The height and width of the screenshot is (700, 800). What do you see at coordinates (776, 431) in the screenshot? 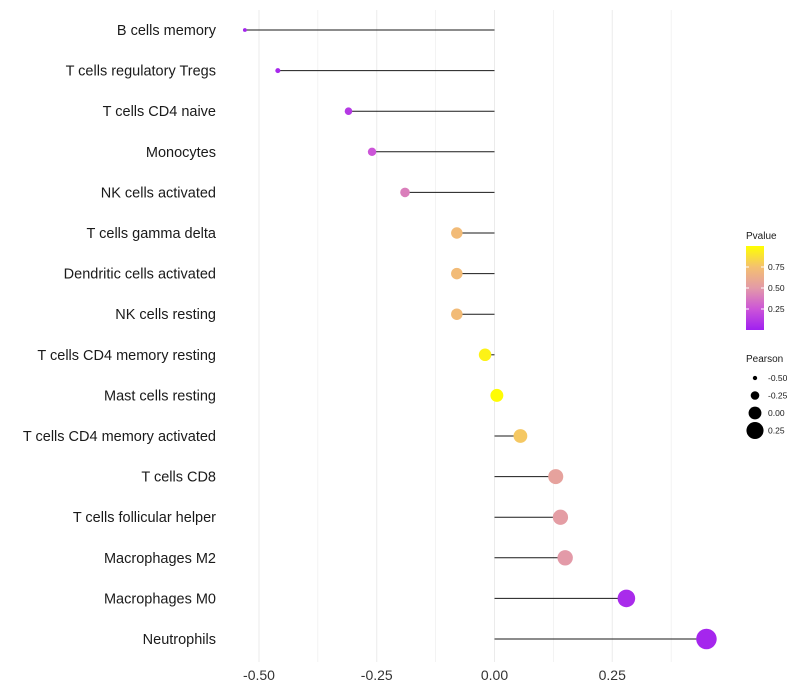
I see `size-legend-label: 0.25` at bounding box center [776, 431].